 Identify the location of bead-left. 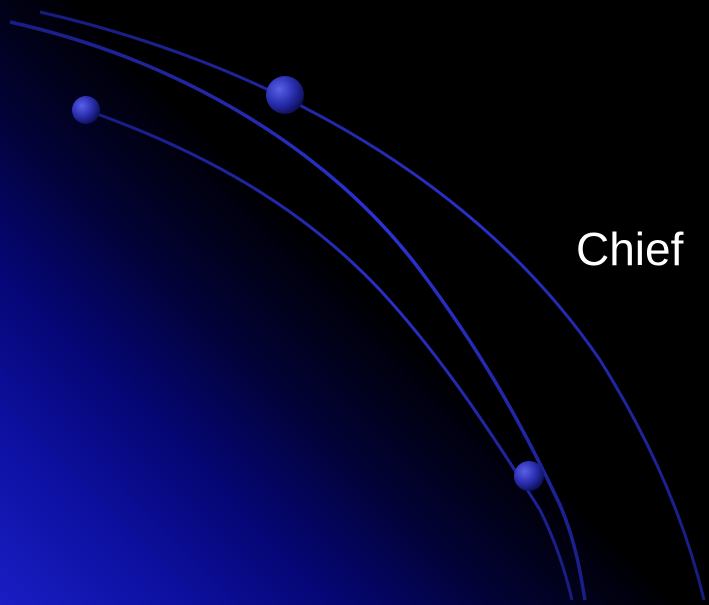
(86, 110).